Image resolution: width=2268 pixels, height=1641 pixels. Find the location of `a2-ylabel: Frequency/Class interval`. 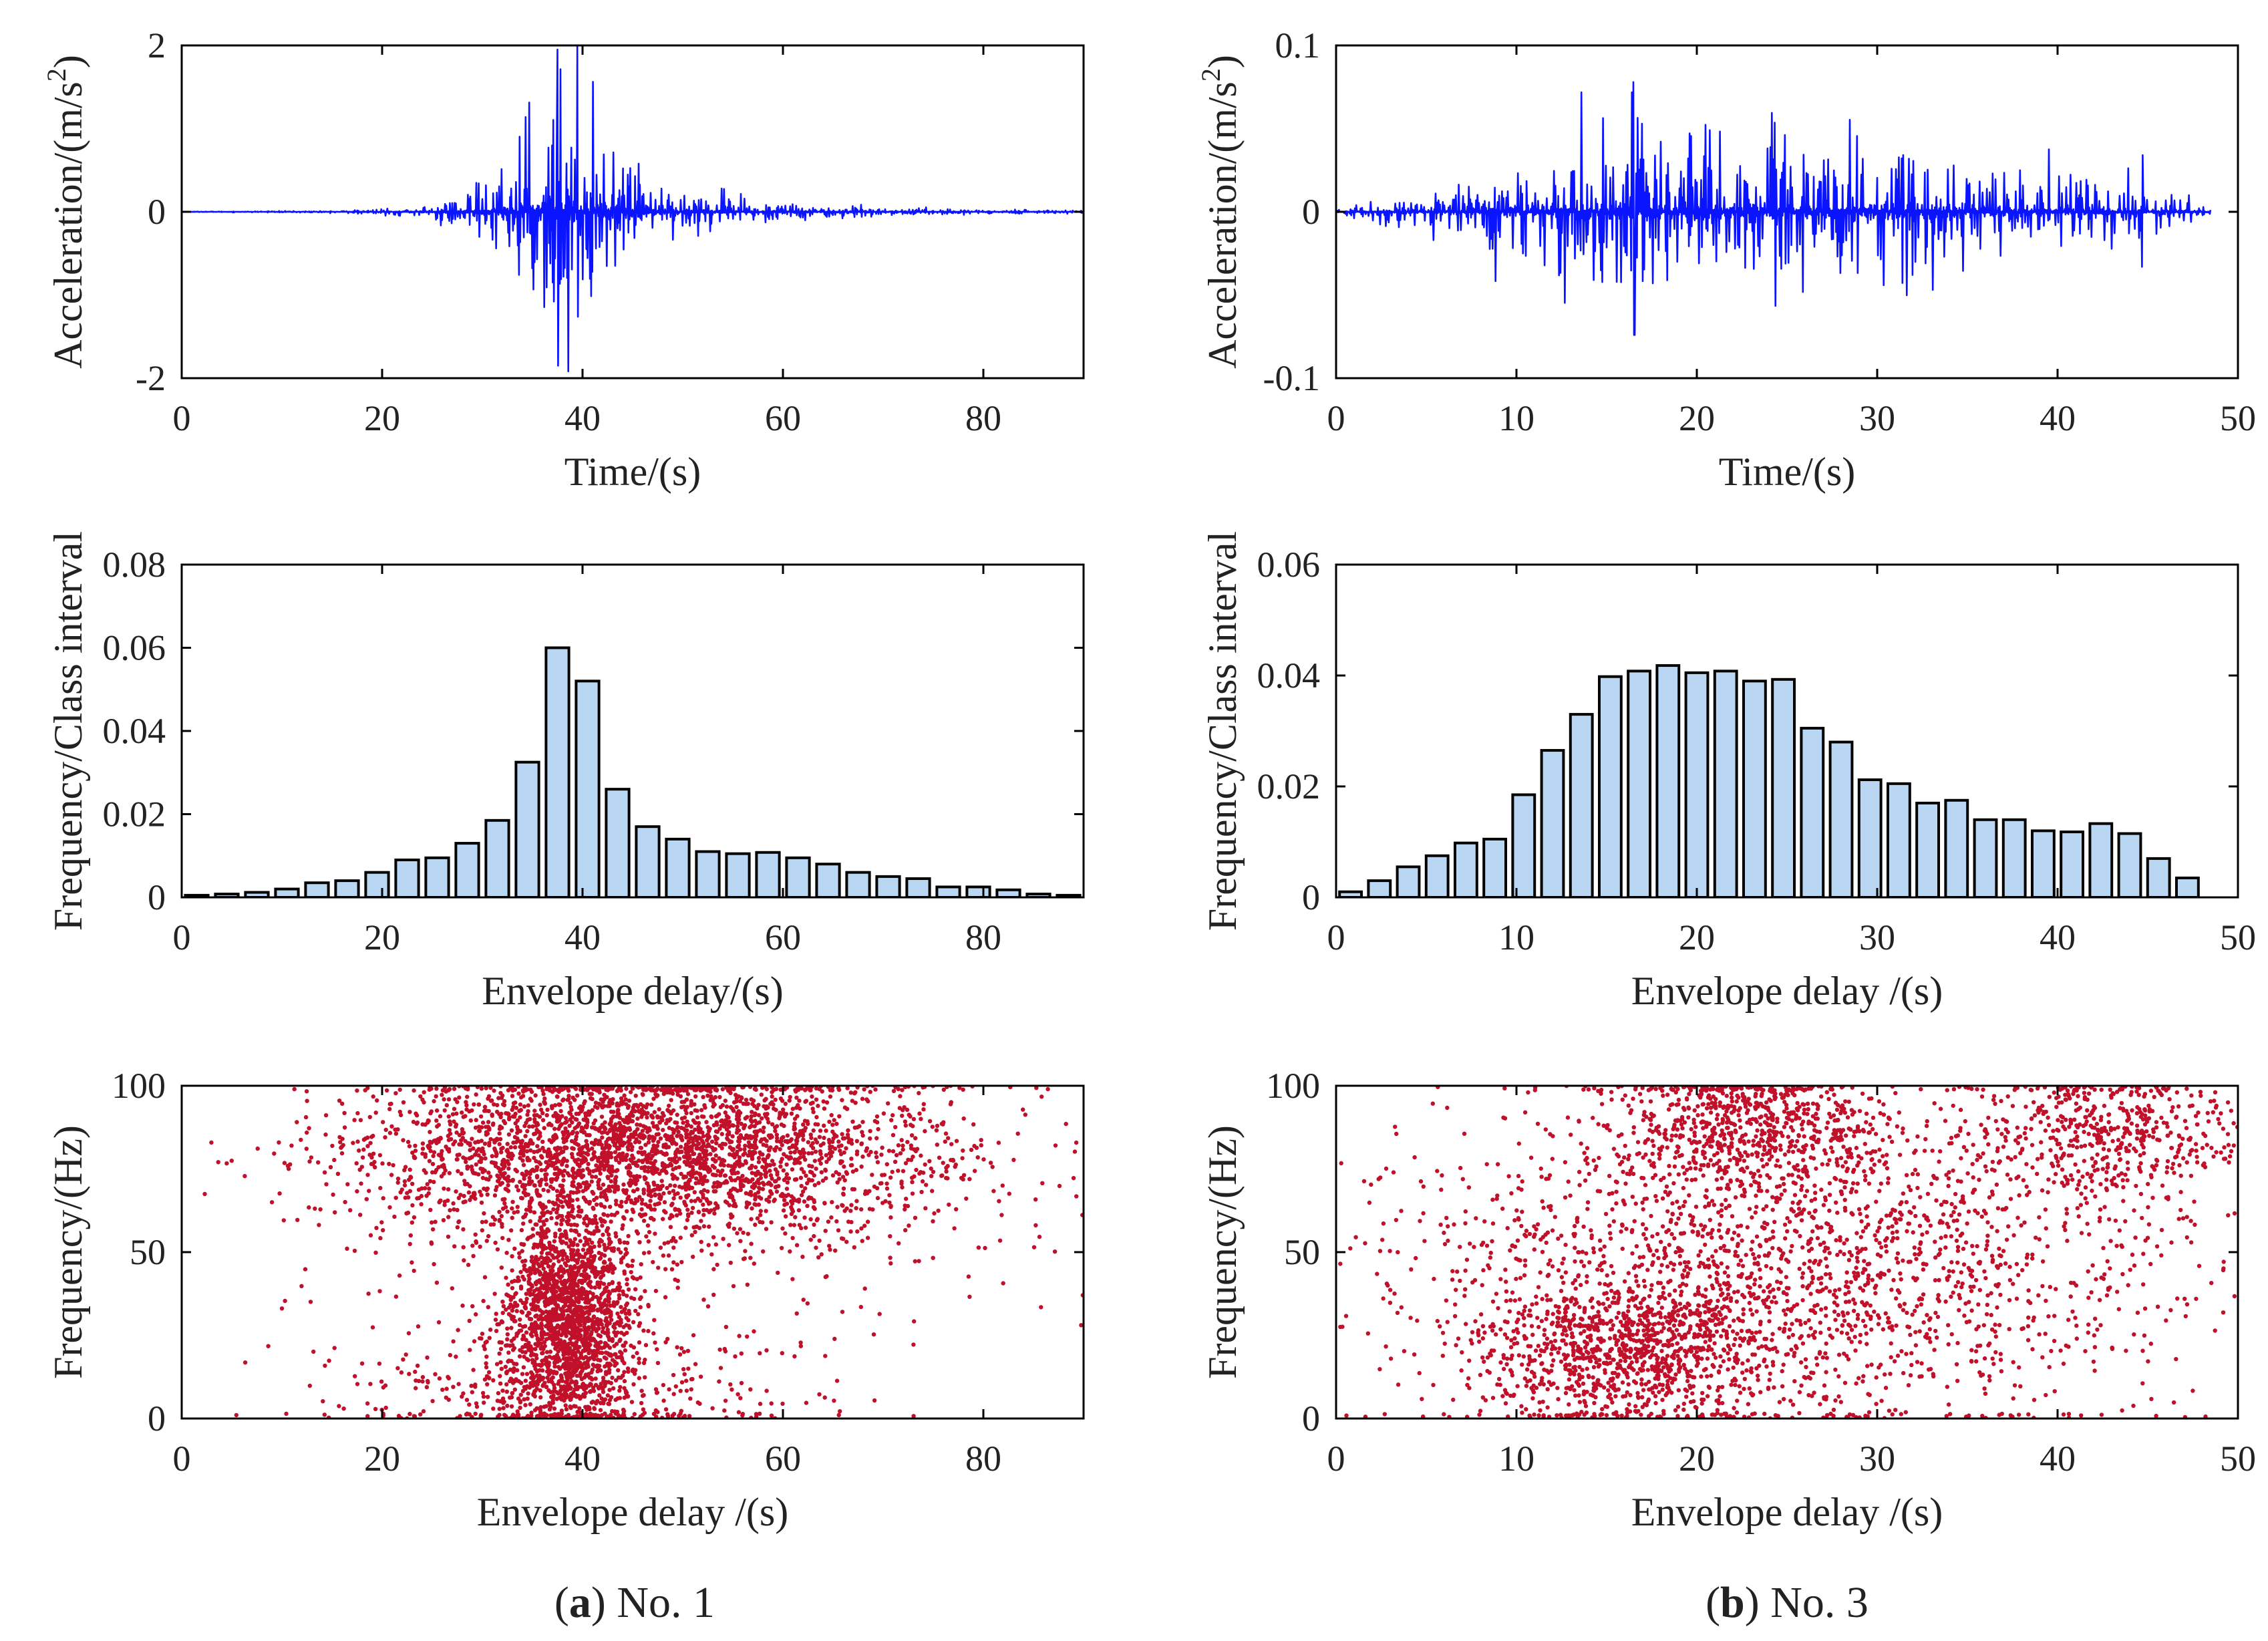

a2-ylabel: Frequency/Class interval is located at coordinates (68, 731).